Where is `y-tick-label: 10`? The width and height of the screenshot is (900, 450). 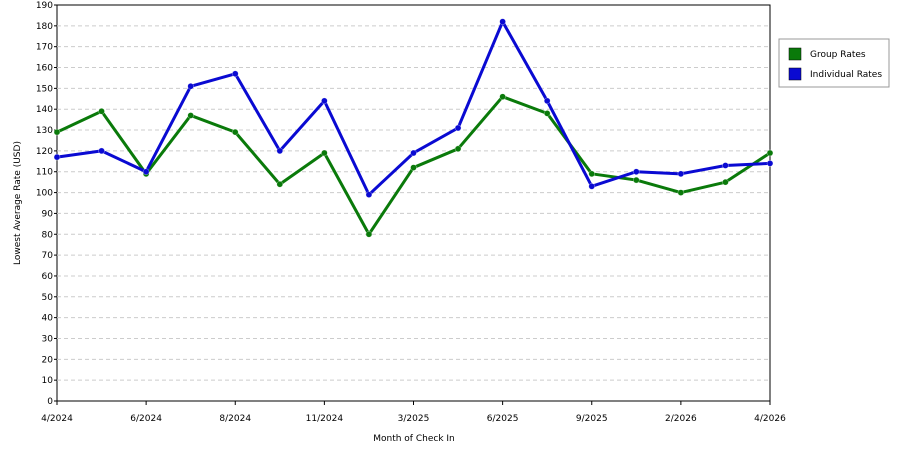
y-tick-label: 10 is located at coordinates (48, 381).